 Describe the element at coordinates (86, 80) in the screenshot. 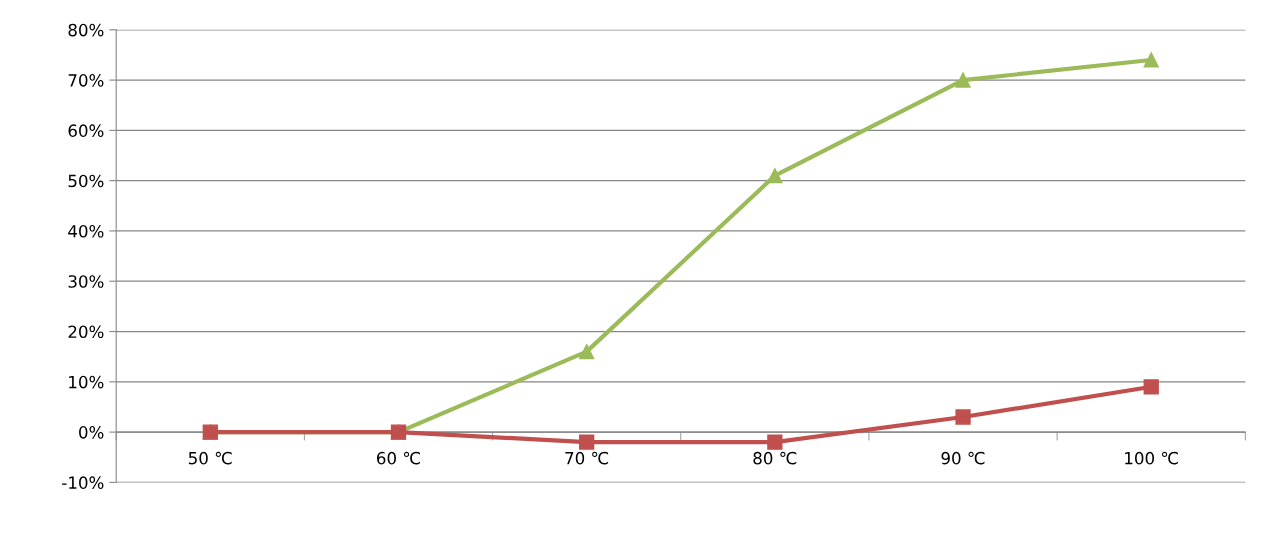

I see `y-tick-label: 70%` at that location.